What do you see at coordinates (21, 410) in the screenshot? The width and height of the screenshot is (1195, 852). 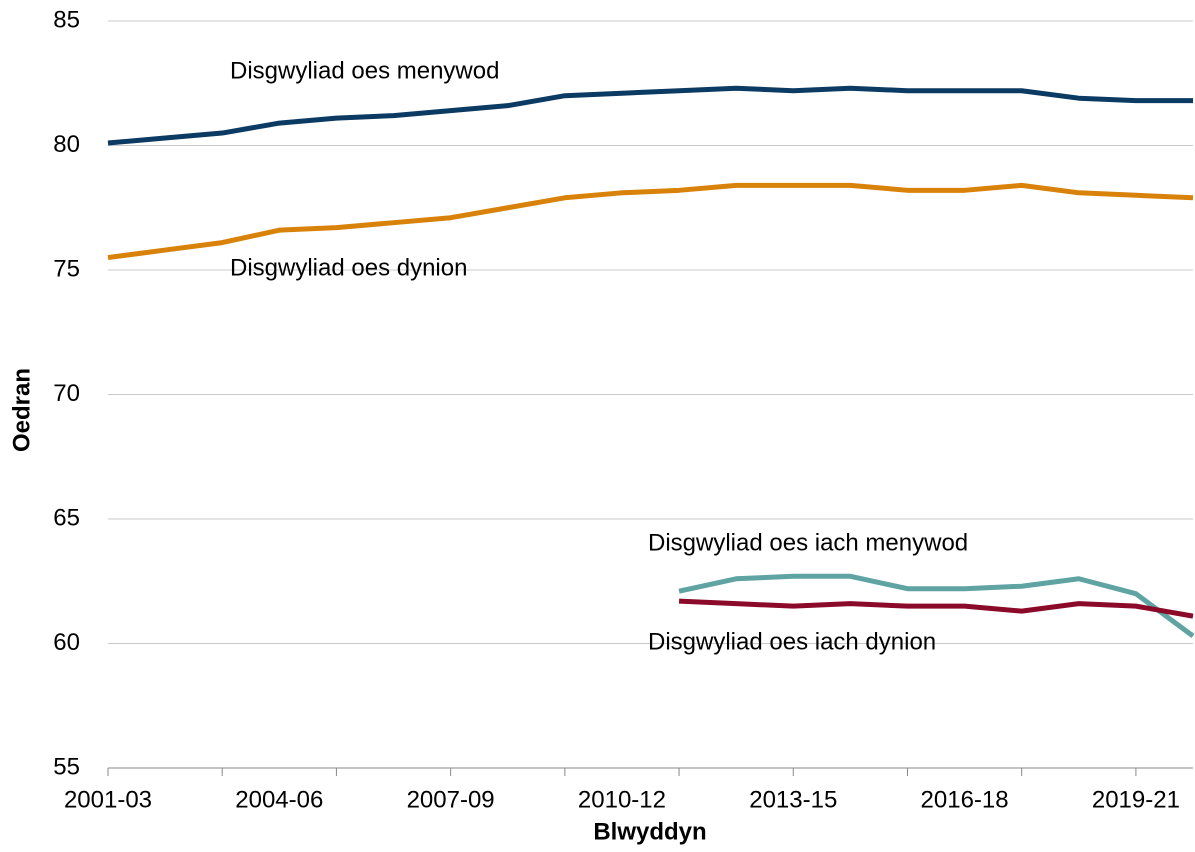 I see `y-axis-label: Oedran` at bounding box center [21, 410].